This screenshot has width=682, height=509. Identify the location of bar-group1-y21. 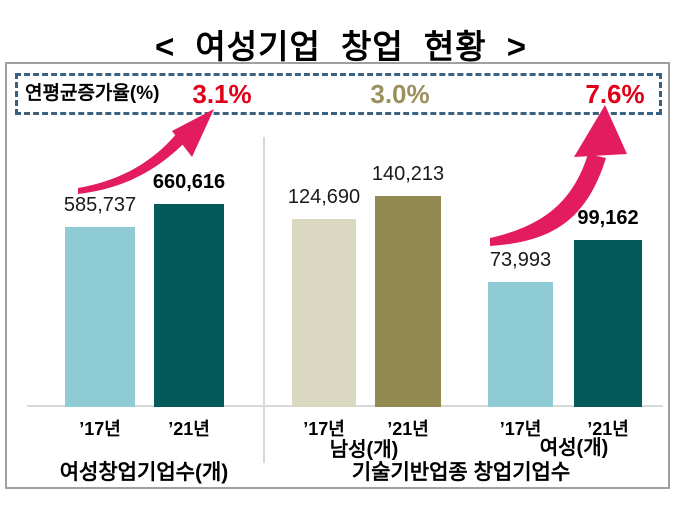
(189, 305).